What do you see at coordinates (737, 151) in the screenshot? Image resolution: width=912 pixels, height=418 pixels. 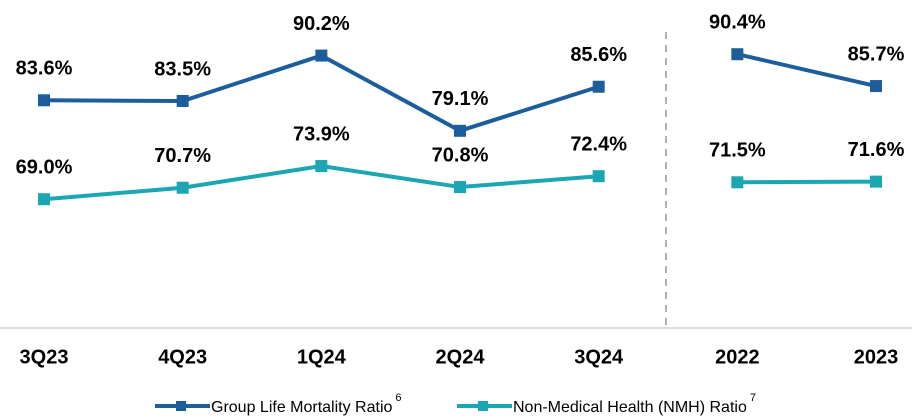 I see `data-label: 71.5%` at bounding box center [737, 151].